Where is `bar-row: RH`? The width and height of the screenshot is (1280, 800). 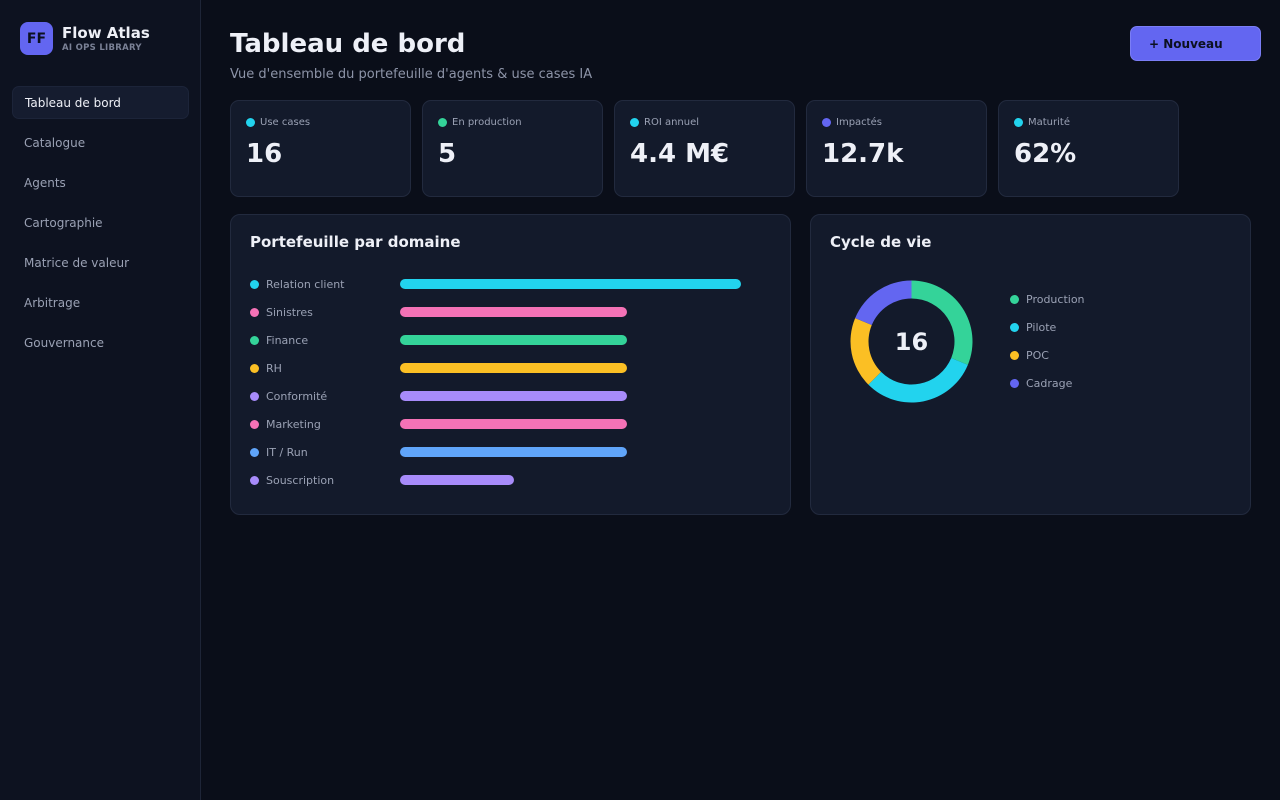
bar-row: RH is located at coordinates (510, 368).